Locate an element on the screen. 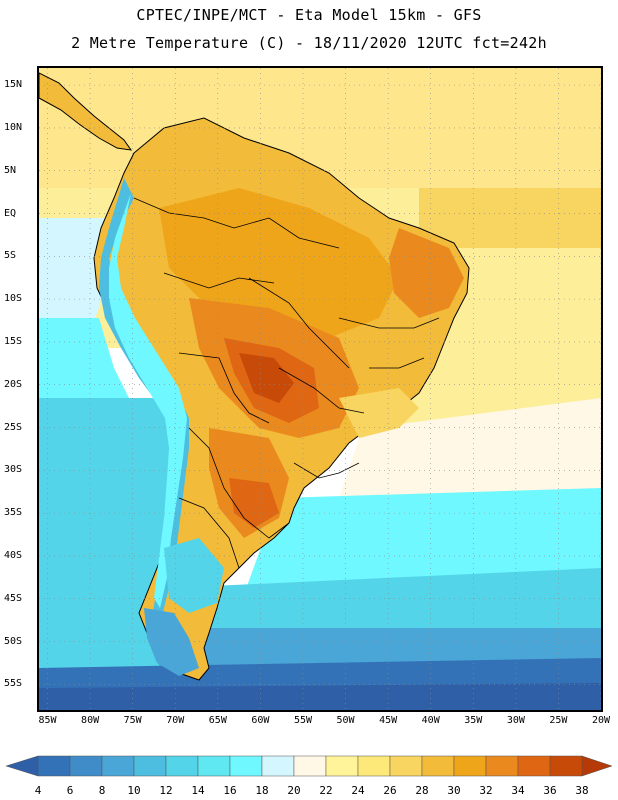  lat-tick-label: 5N is located at coordinates (10, 170).